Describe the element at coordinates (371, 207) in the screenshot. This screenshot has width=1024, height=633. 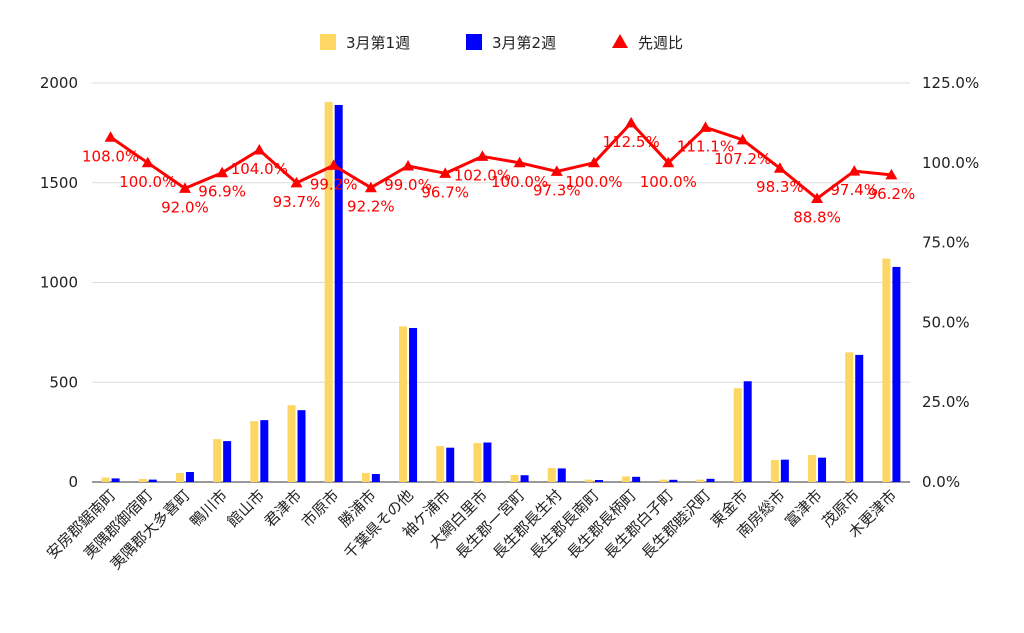
I see `ratio-data-label: 92.2%` at that location.